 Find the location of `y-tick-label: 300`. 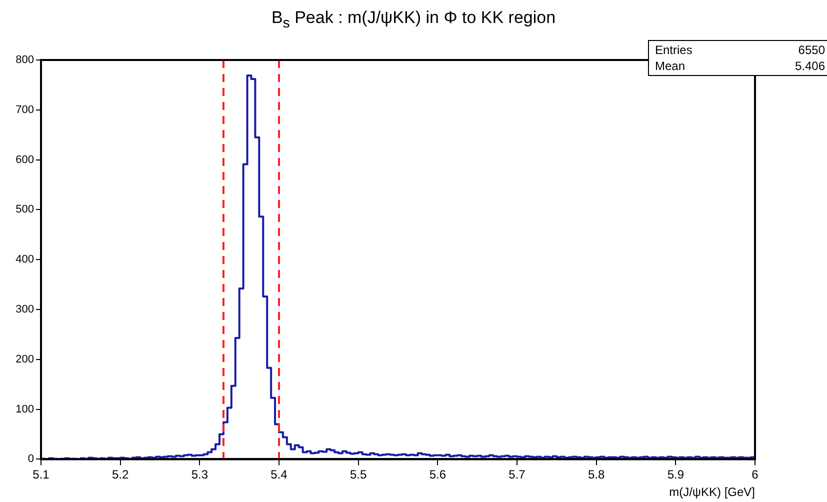

y-tick-label: 300 is located at coordinates (25, 310).